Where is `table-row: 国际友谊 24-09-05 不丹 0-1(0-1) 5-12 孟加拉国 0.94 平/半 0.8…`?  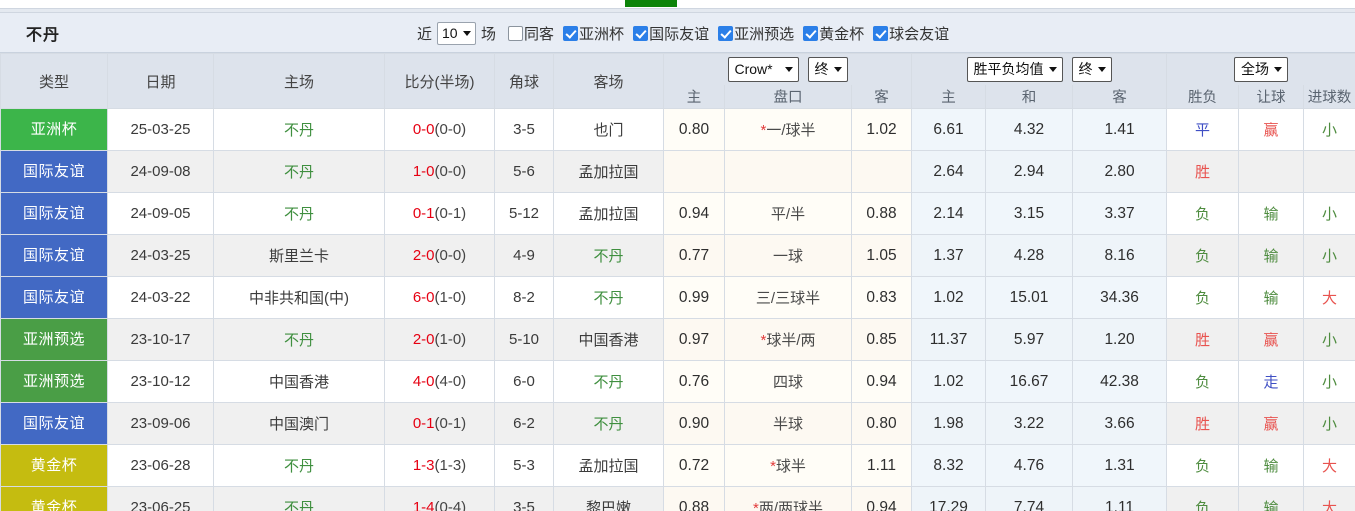
table-row: 国际友谊 24-09-05 不丹 0-1(0-1) 5-12 孟加拉国 0.94 平/半 0.8… is located at coordinates (677, 213).